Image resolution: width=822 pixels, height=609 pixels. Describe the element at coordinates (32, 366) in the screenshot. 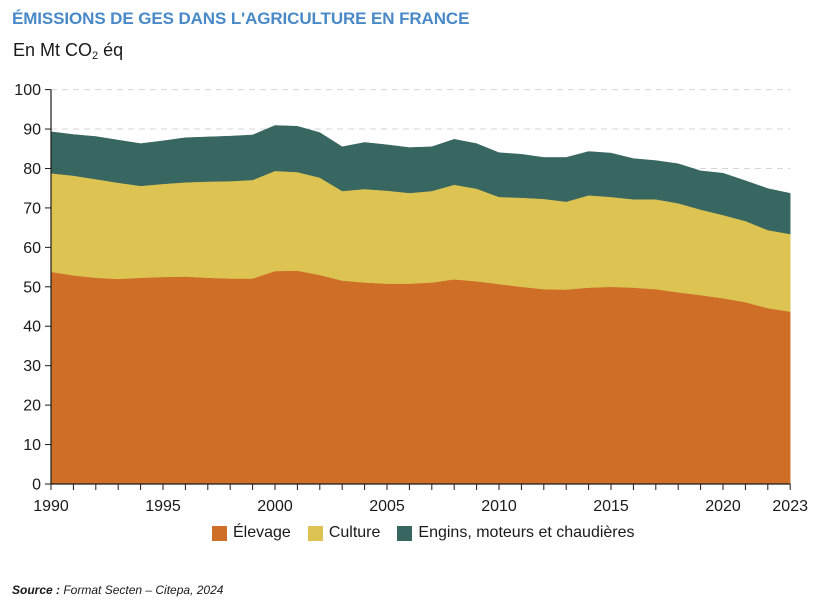

I see `y-tick-label-30: 30` at that location.